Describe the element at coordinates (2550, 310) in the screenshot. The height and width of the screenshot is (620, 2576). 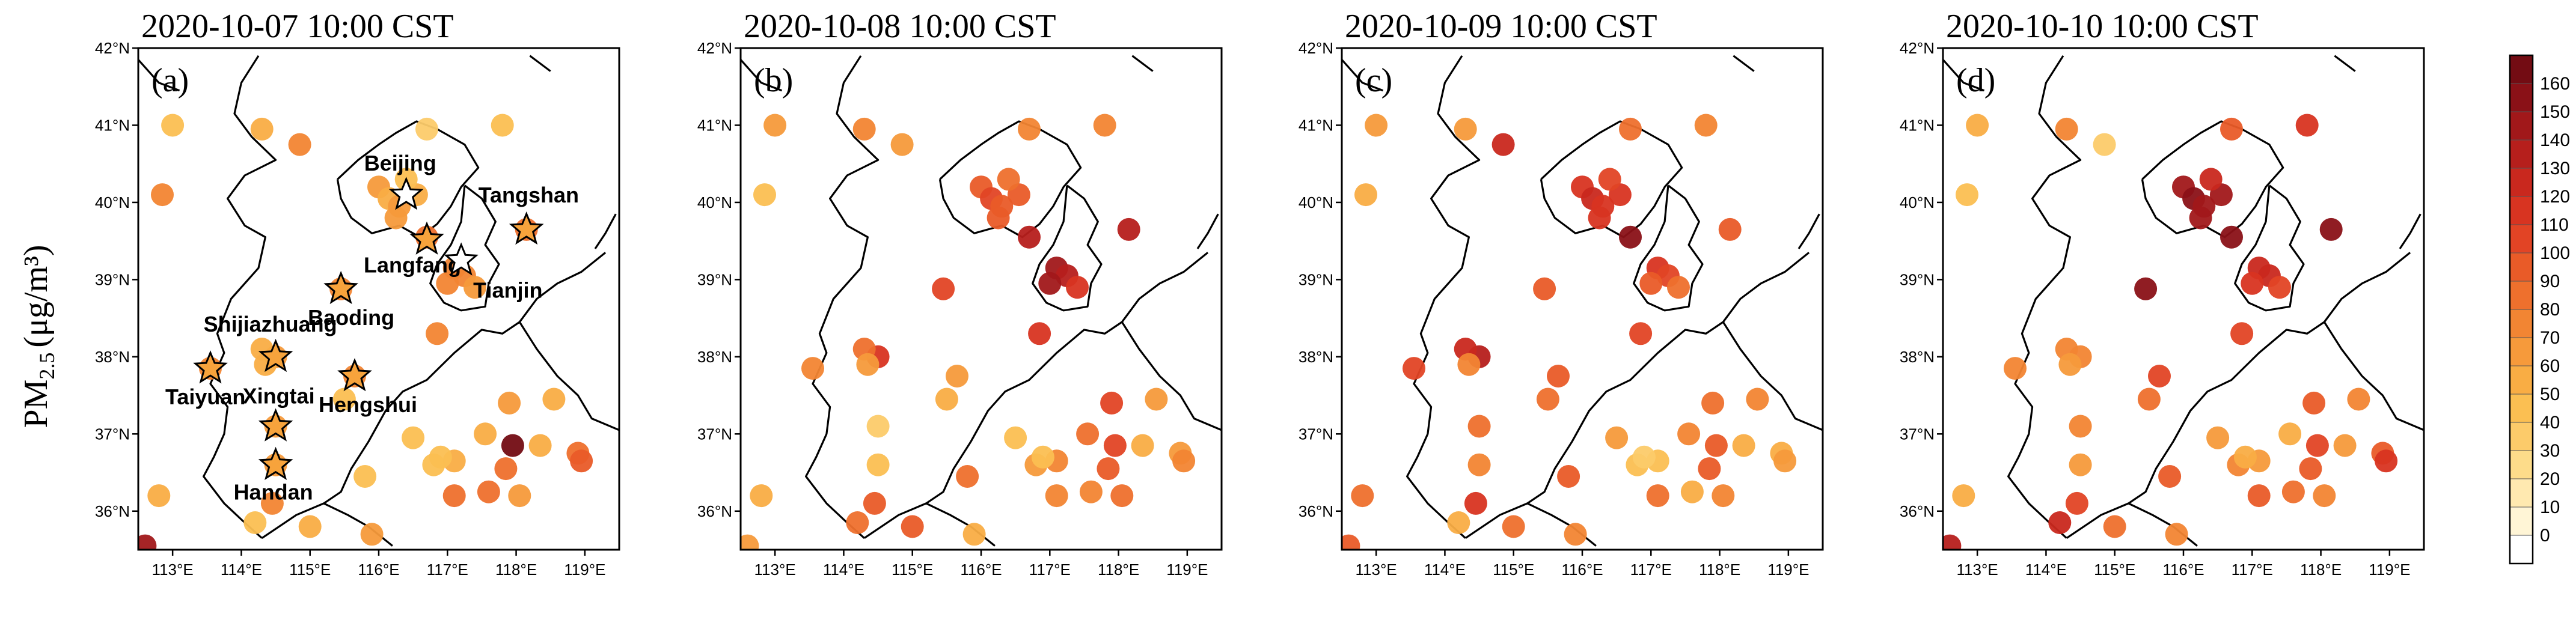
I see `colorbar-tick-label: 80` at that location.